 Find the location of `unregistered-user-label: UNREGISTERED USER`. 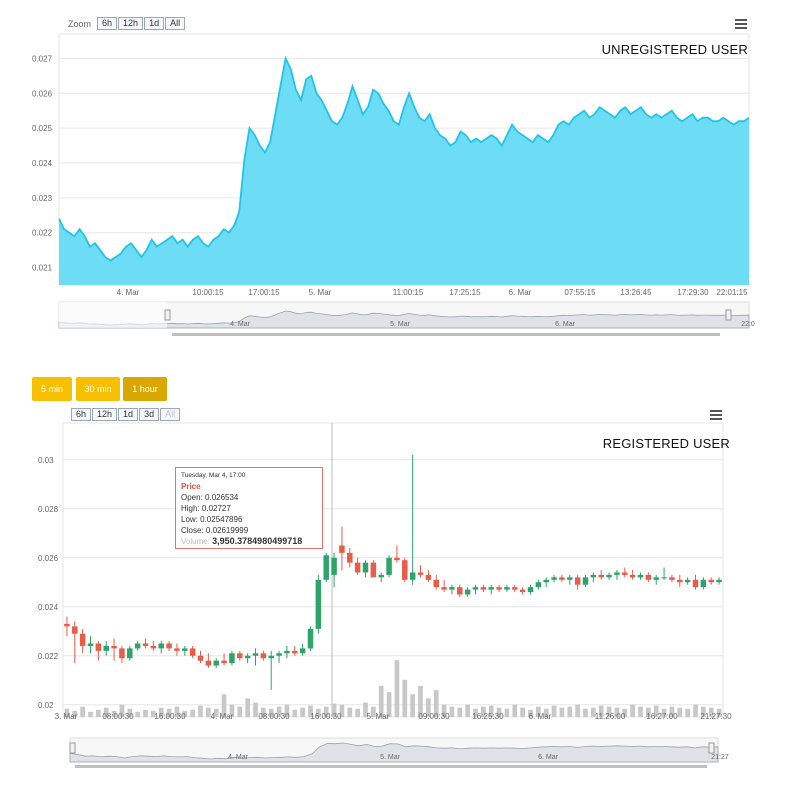

unregistered-user-label: UNREGISTERED USER is located at coordinates (674, 49).